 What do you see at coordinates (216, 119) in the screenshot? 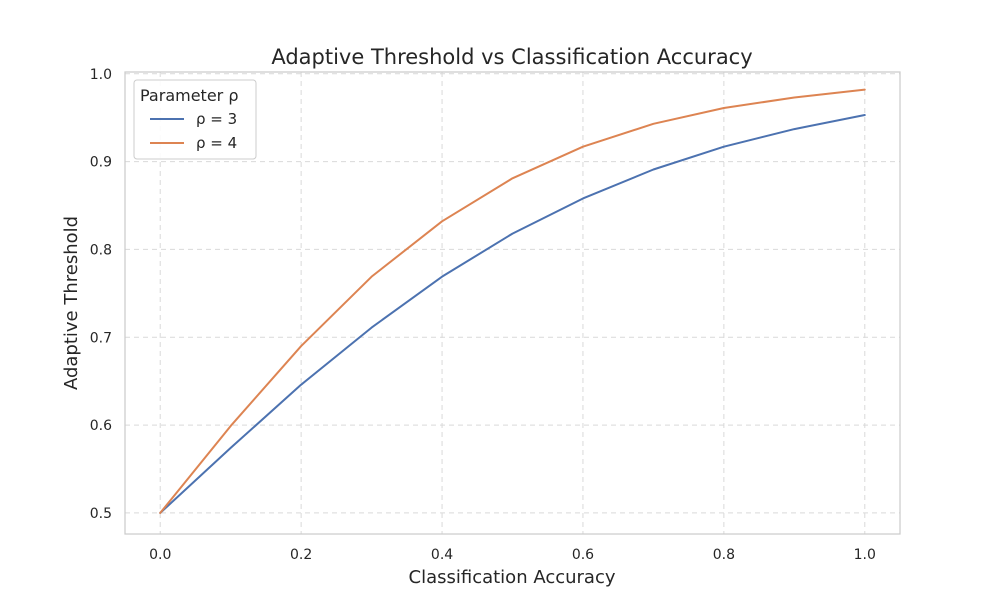
I see `legend-label: ρ = 3` at bounding box center [216, 119].